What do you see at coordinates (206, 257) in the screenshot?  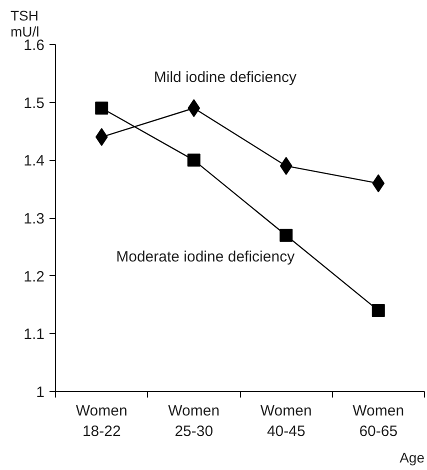 I see `series-label: Moderate iodine deficiency` at bounding box center [206, 257].